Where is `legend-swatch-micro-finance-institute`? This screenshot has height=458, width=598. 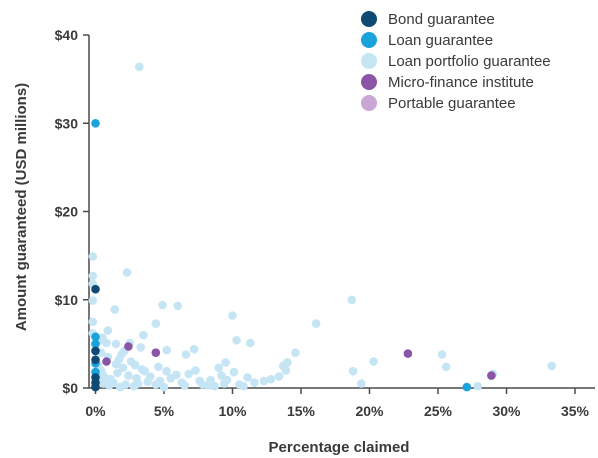 legend-swatch-micro-finance-institute is located at coordinates (369, 82).